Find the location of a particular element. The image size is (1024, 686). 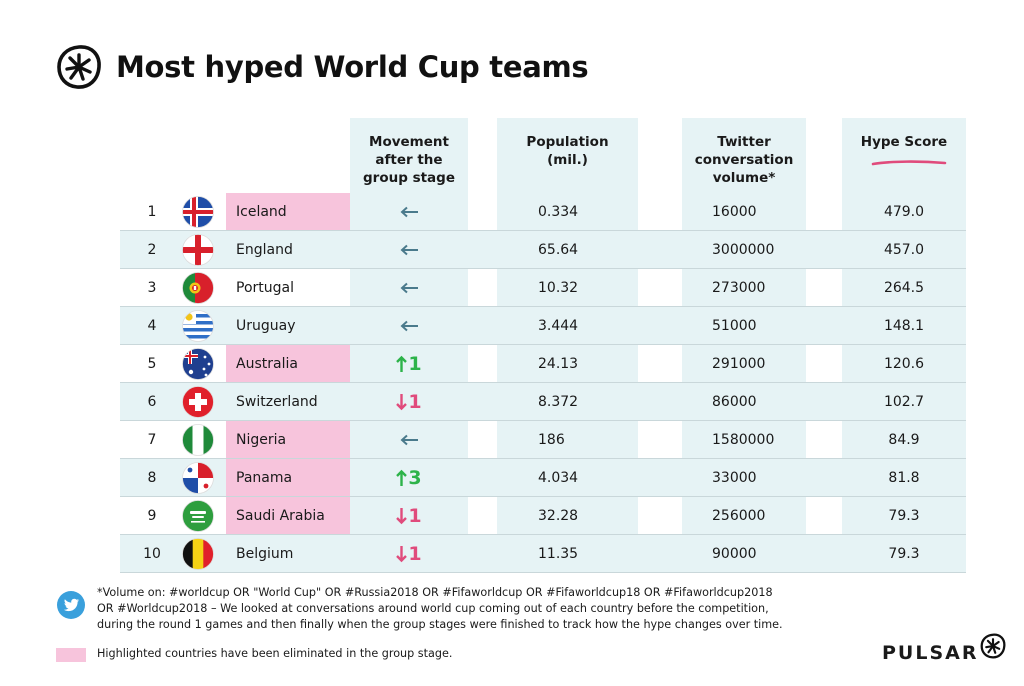

table-row: 3 Portugal 10.32 273000 264.5 is located at coordinates (543, 288).